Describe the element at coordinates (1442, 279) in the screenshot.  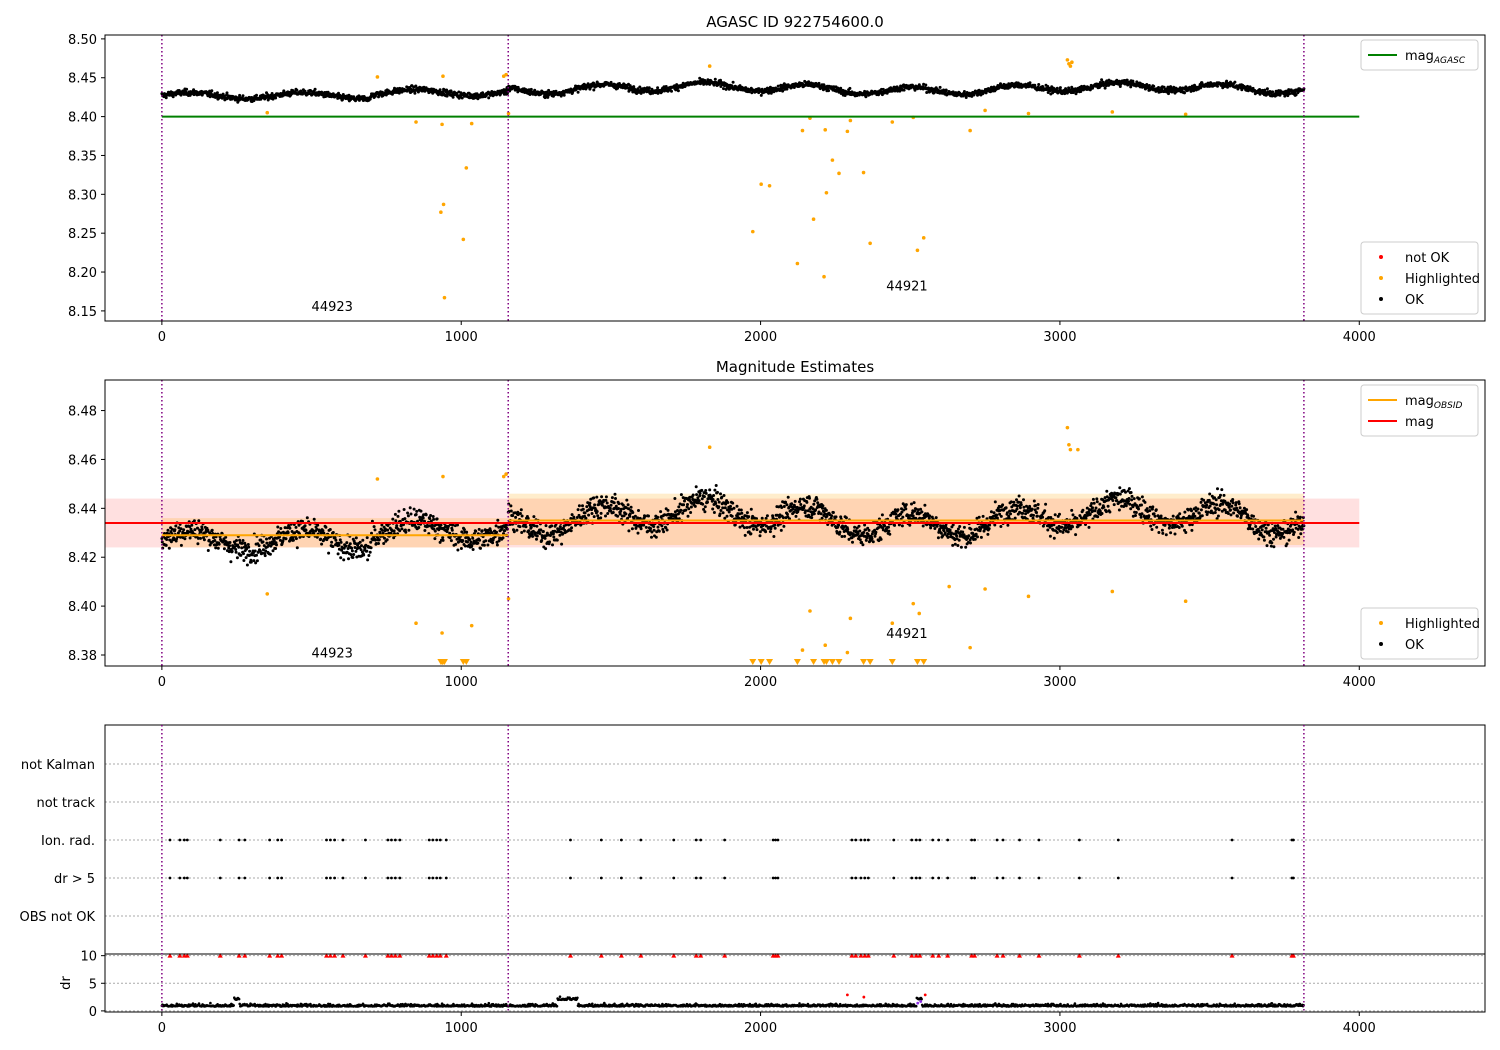
I see `legend-label-text: Highlighted` at that location.